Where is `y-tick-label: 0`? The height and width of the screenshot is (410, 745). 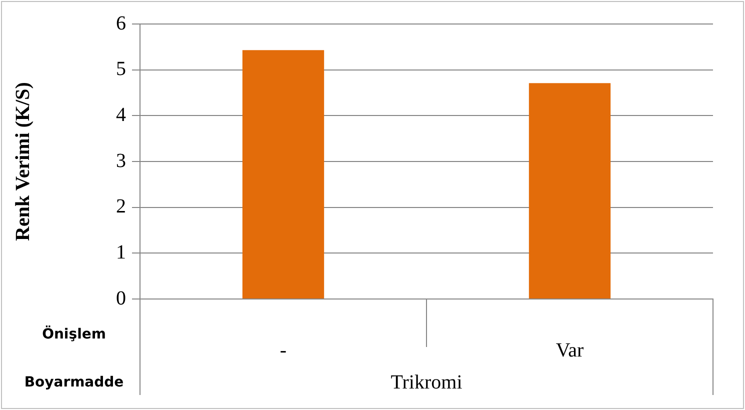
y-tick-label: 0 is located at coordinates (121, 298).